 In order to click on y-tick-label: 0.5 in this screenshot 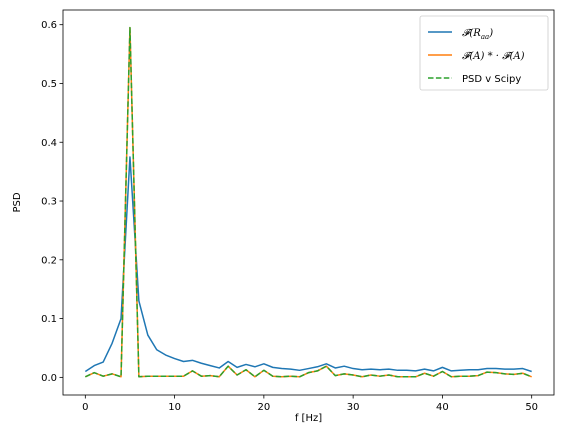, I will do `click(49, 84)`.